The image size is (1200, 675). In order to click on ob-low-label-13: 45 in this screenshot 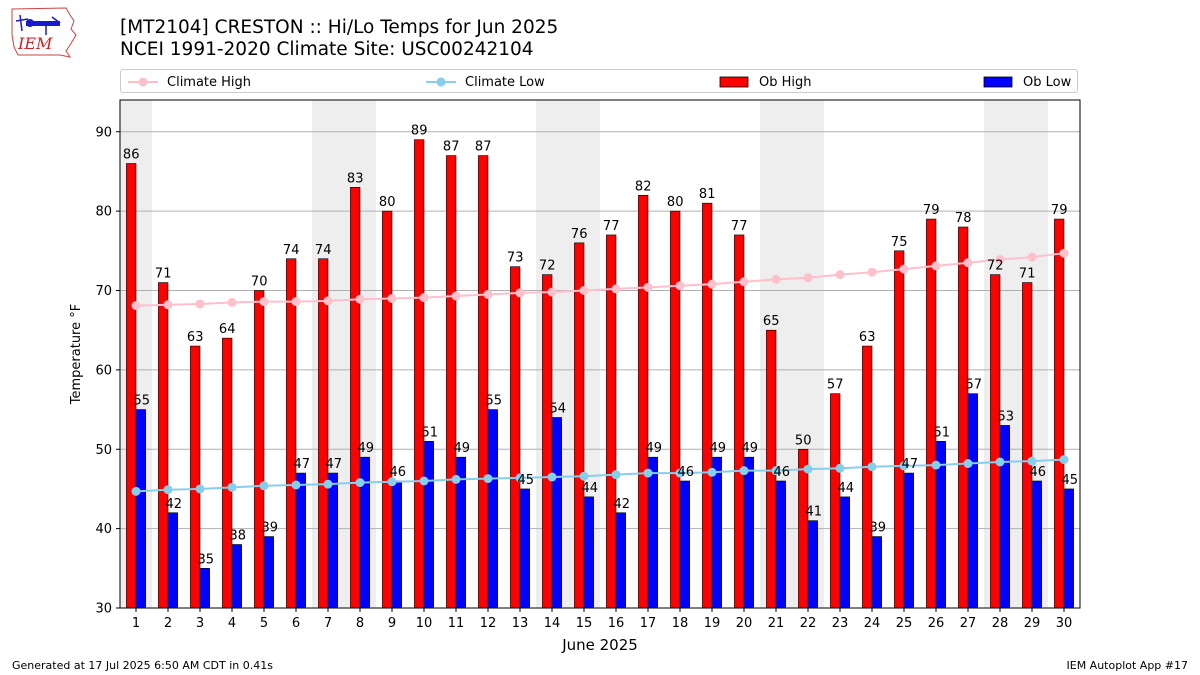, I will do `click(526, 480)`.